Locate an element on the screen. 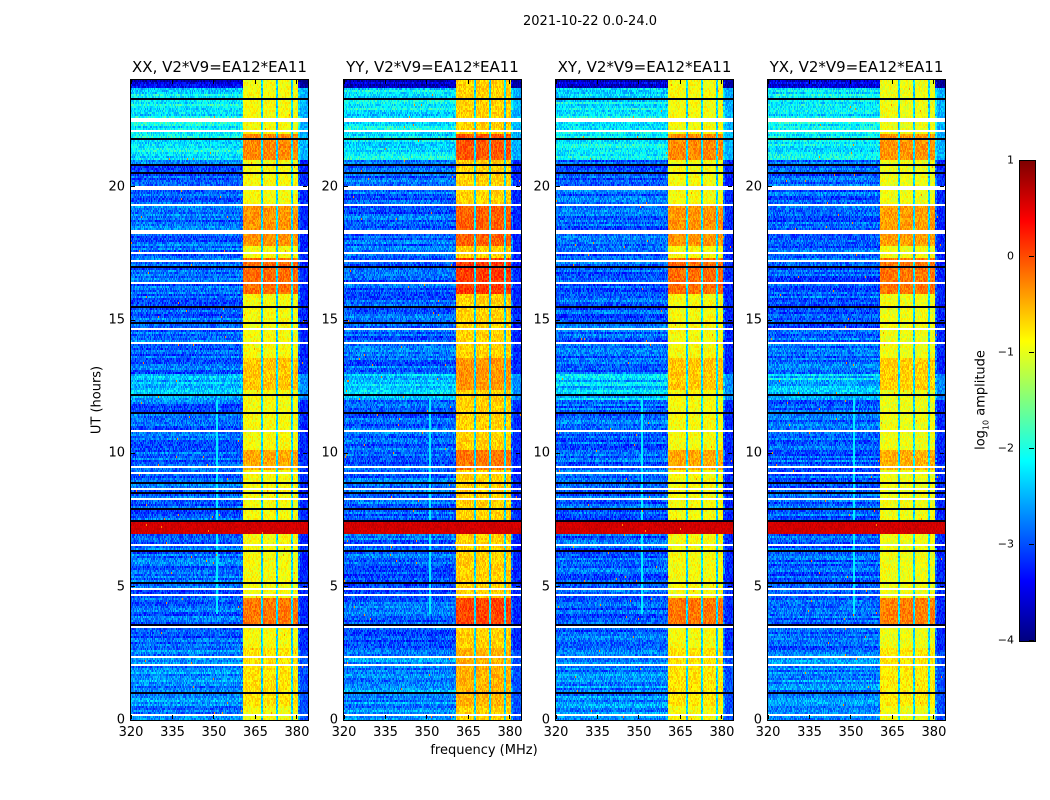  colorbar-label-main: log is located at coordinates (981, 440).